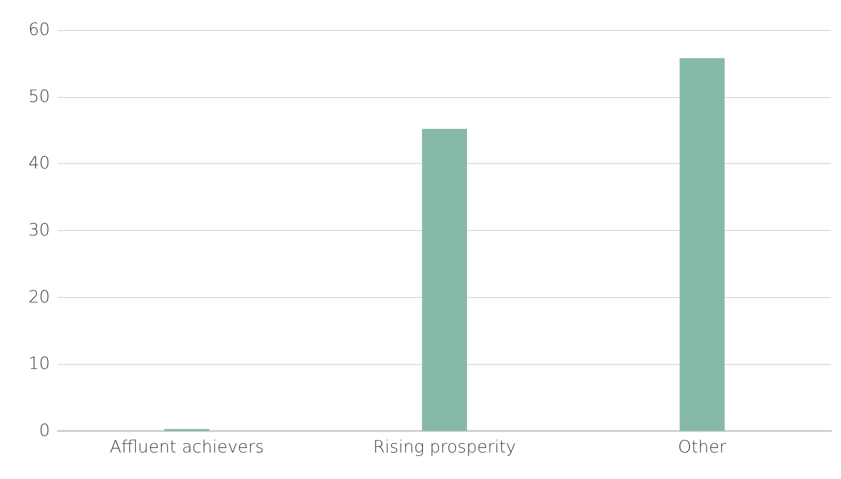 The width and height of the screenshot is (841, 479). What do you see at coordinates (44, 431) in the screenshot?
I see `y-tick-label: 0` at bounding box center [44, 431].